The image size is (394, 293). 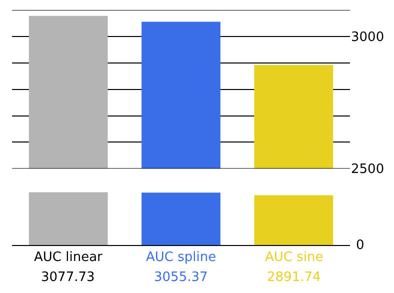 What do you see at coordinates (367, 170) in the screenshot?
I see `y-tick-label: 2500` at bounding box center [367, 170].